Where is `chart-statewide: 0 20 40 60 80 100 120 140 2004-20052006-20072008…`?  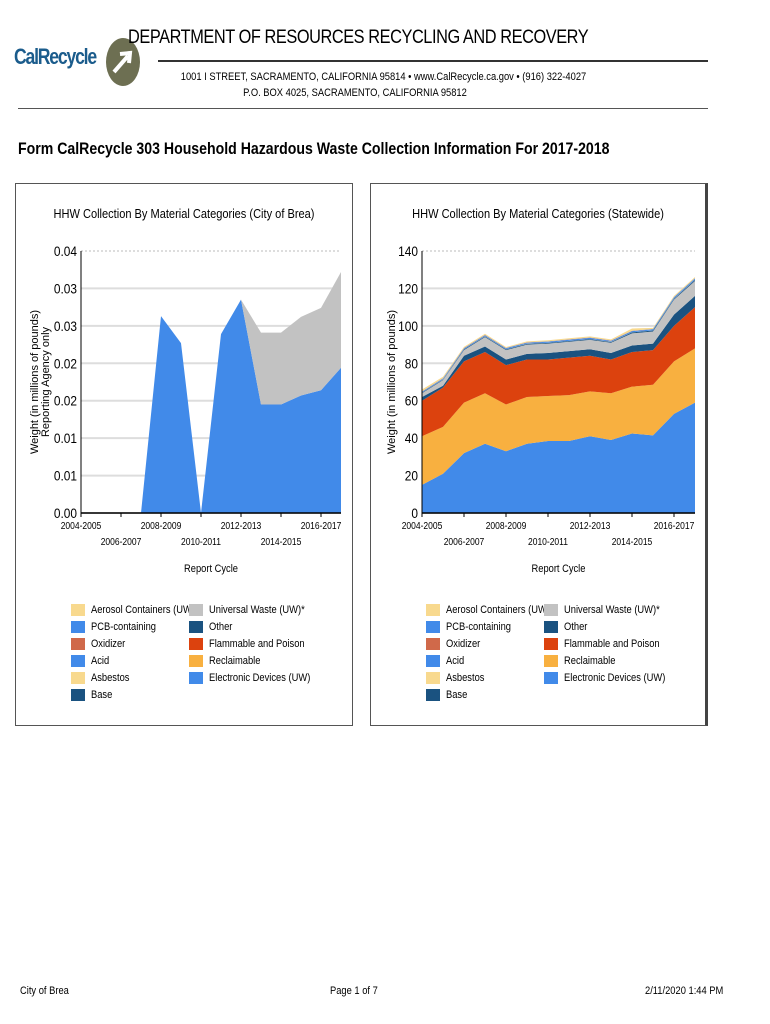
chart-statewide: 0 20 40 60 80 100 120 140 2004-20052006-20072008… is located at coordinates (540, 409).